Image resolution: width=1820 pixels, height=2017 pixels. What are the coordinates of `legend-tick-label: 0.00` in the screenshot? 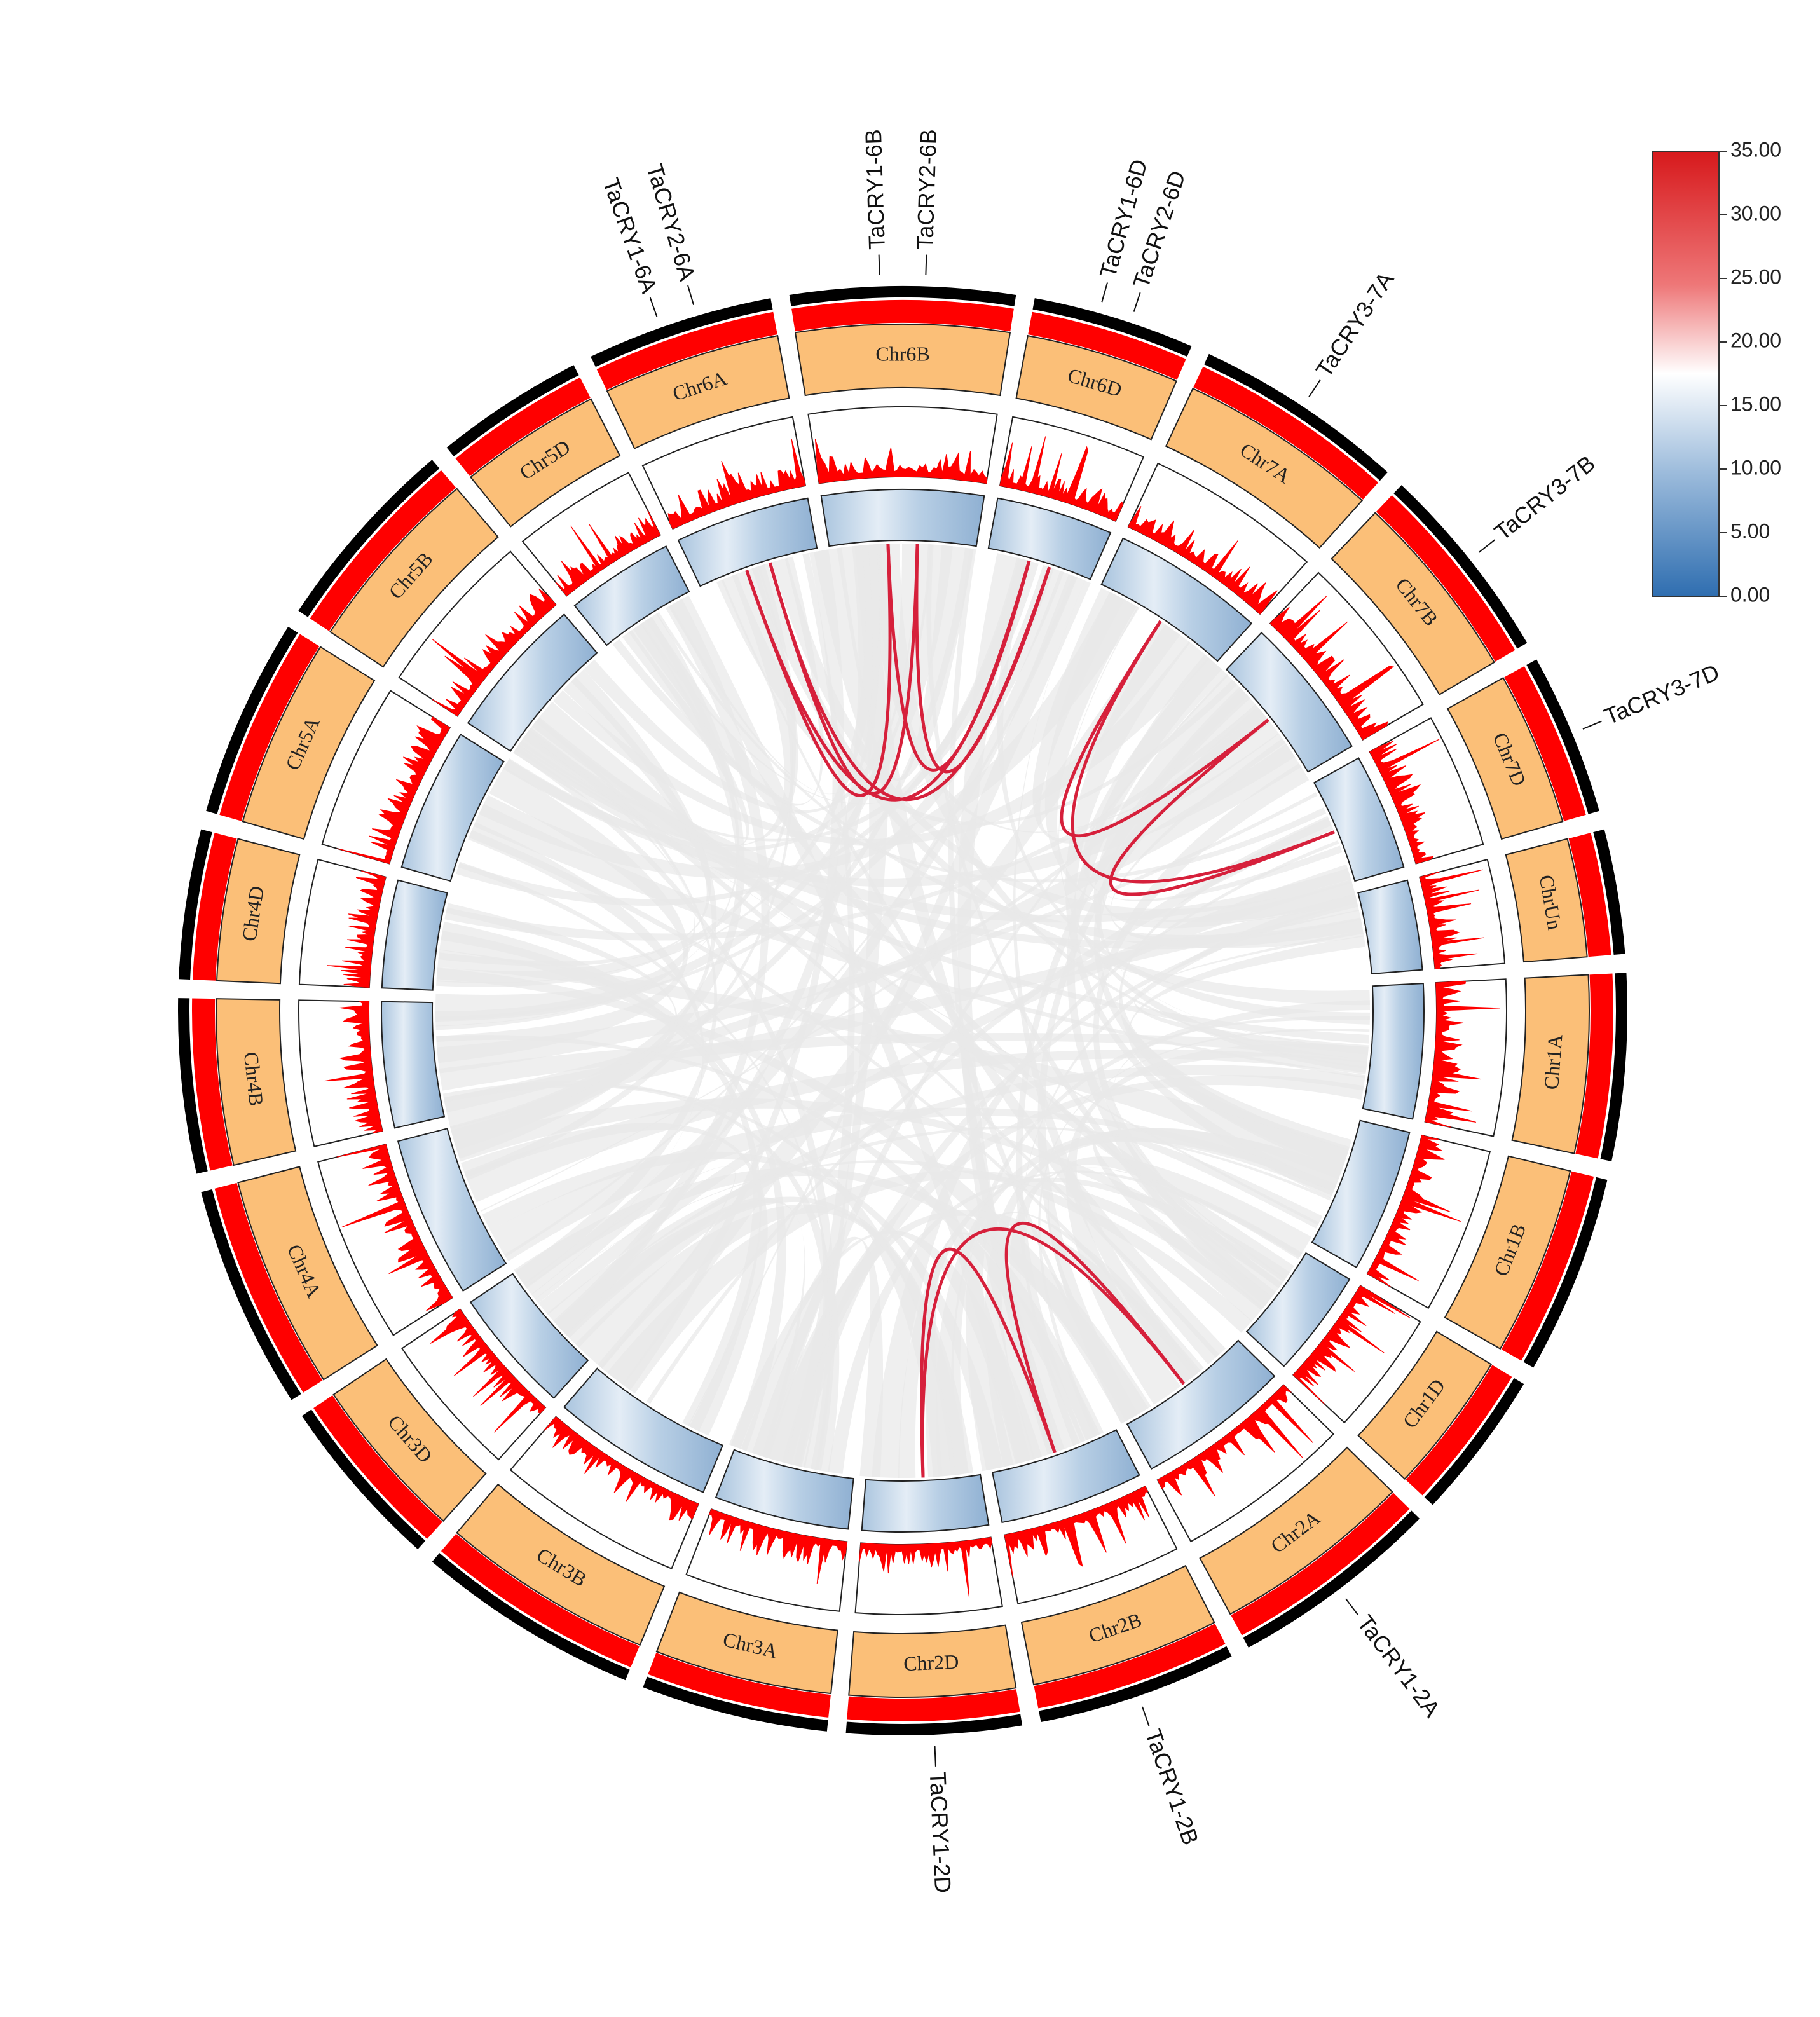 It's located at (1750, 594).